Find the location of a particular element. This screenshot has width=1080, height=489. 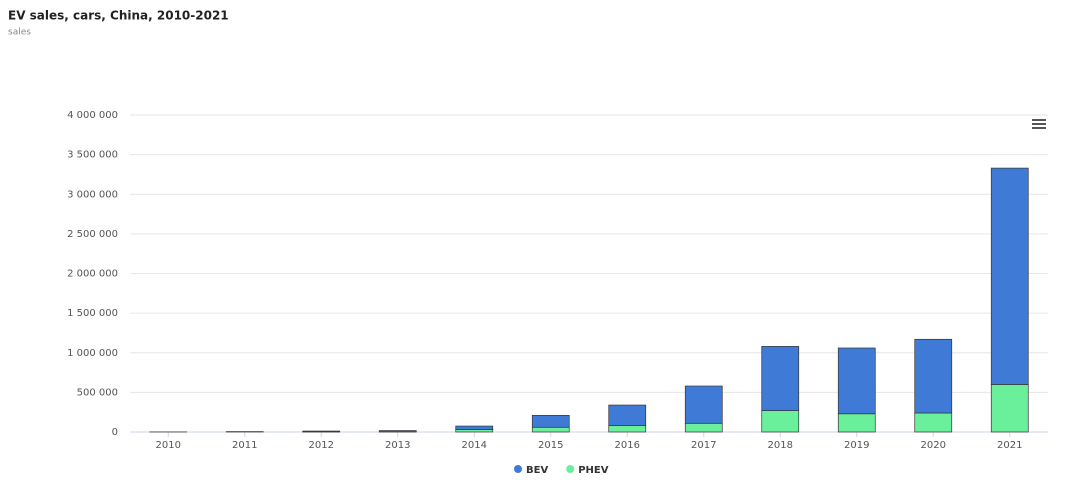

x-tick-label: 2017 is located at coordinates (703, 445).